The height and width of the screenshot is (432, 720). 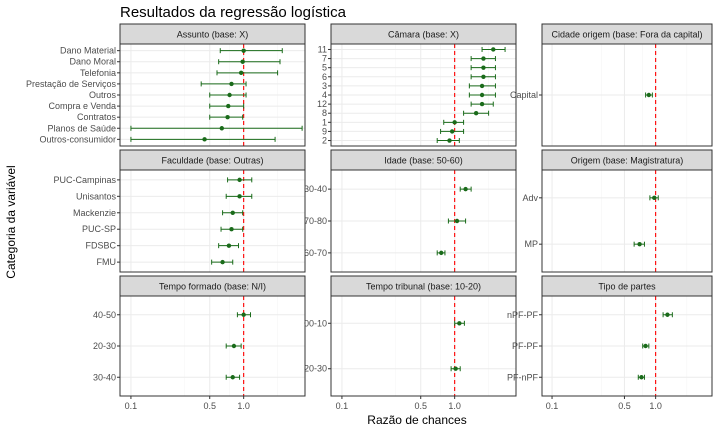 What do you see at coordinates (107, 262) in the screenshot?
I see `y-tick-label: FMU` at bounding box center [107, 262].